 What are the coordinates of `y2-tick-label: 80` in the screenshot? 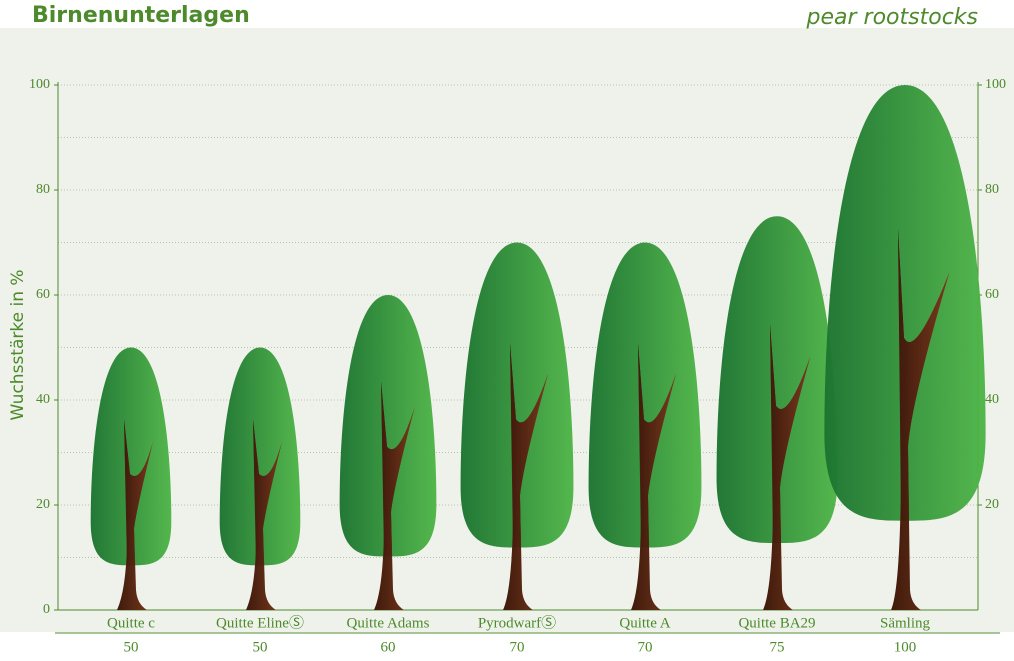 It's located at (992, 189).